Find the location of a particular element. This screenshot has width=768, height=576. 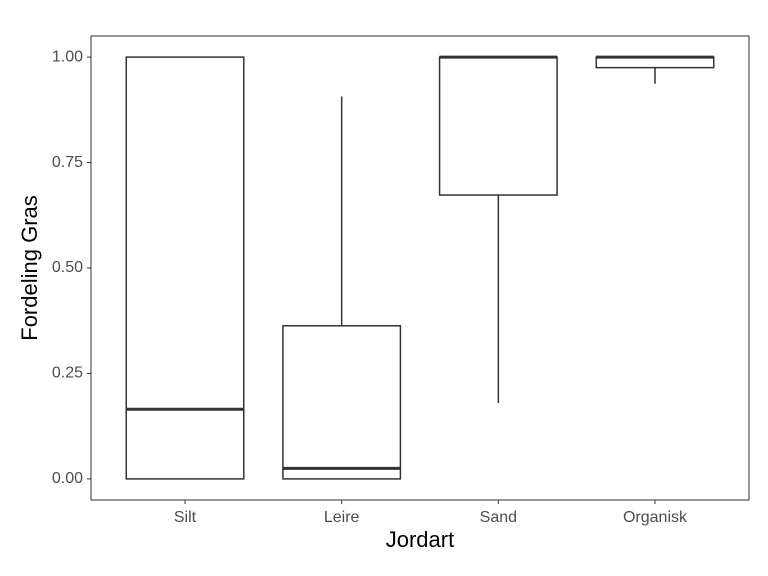

y-tick-label: 0.50 is located at coordinates (67, 267).